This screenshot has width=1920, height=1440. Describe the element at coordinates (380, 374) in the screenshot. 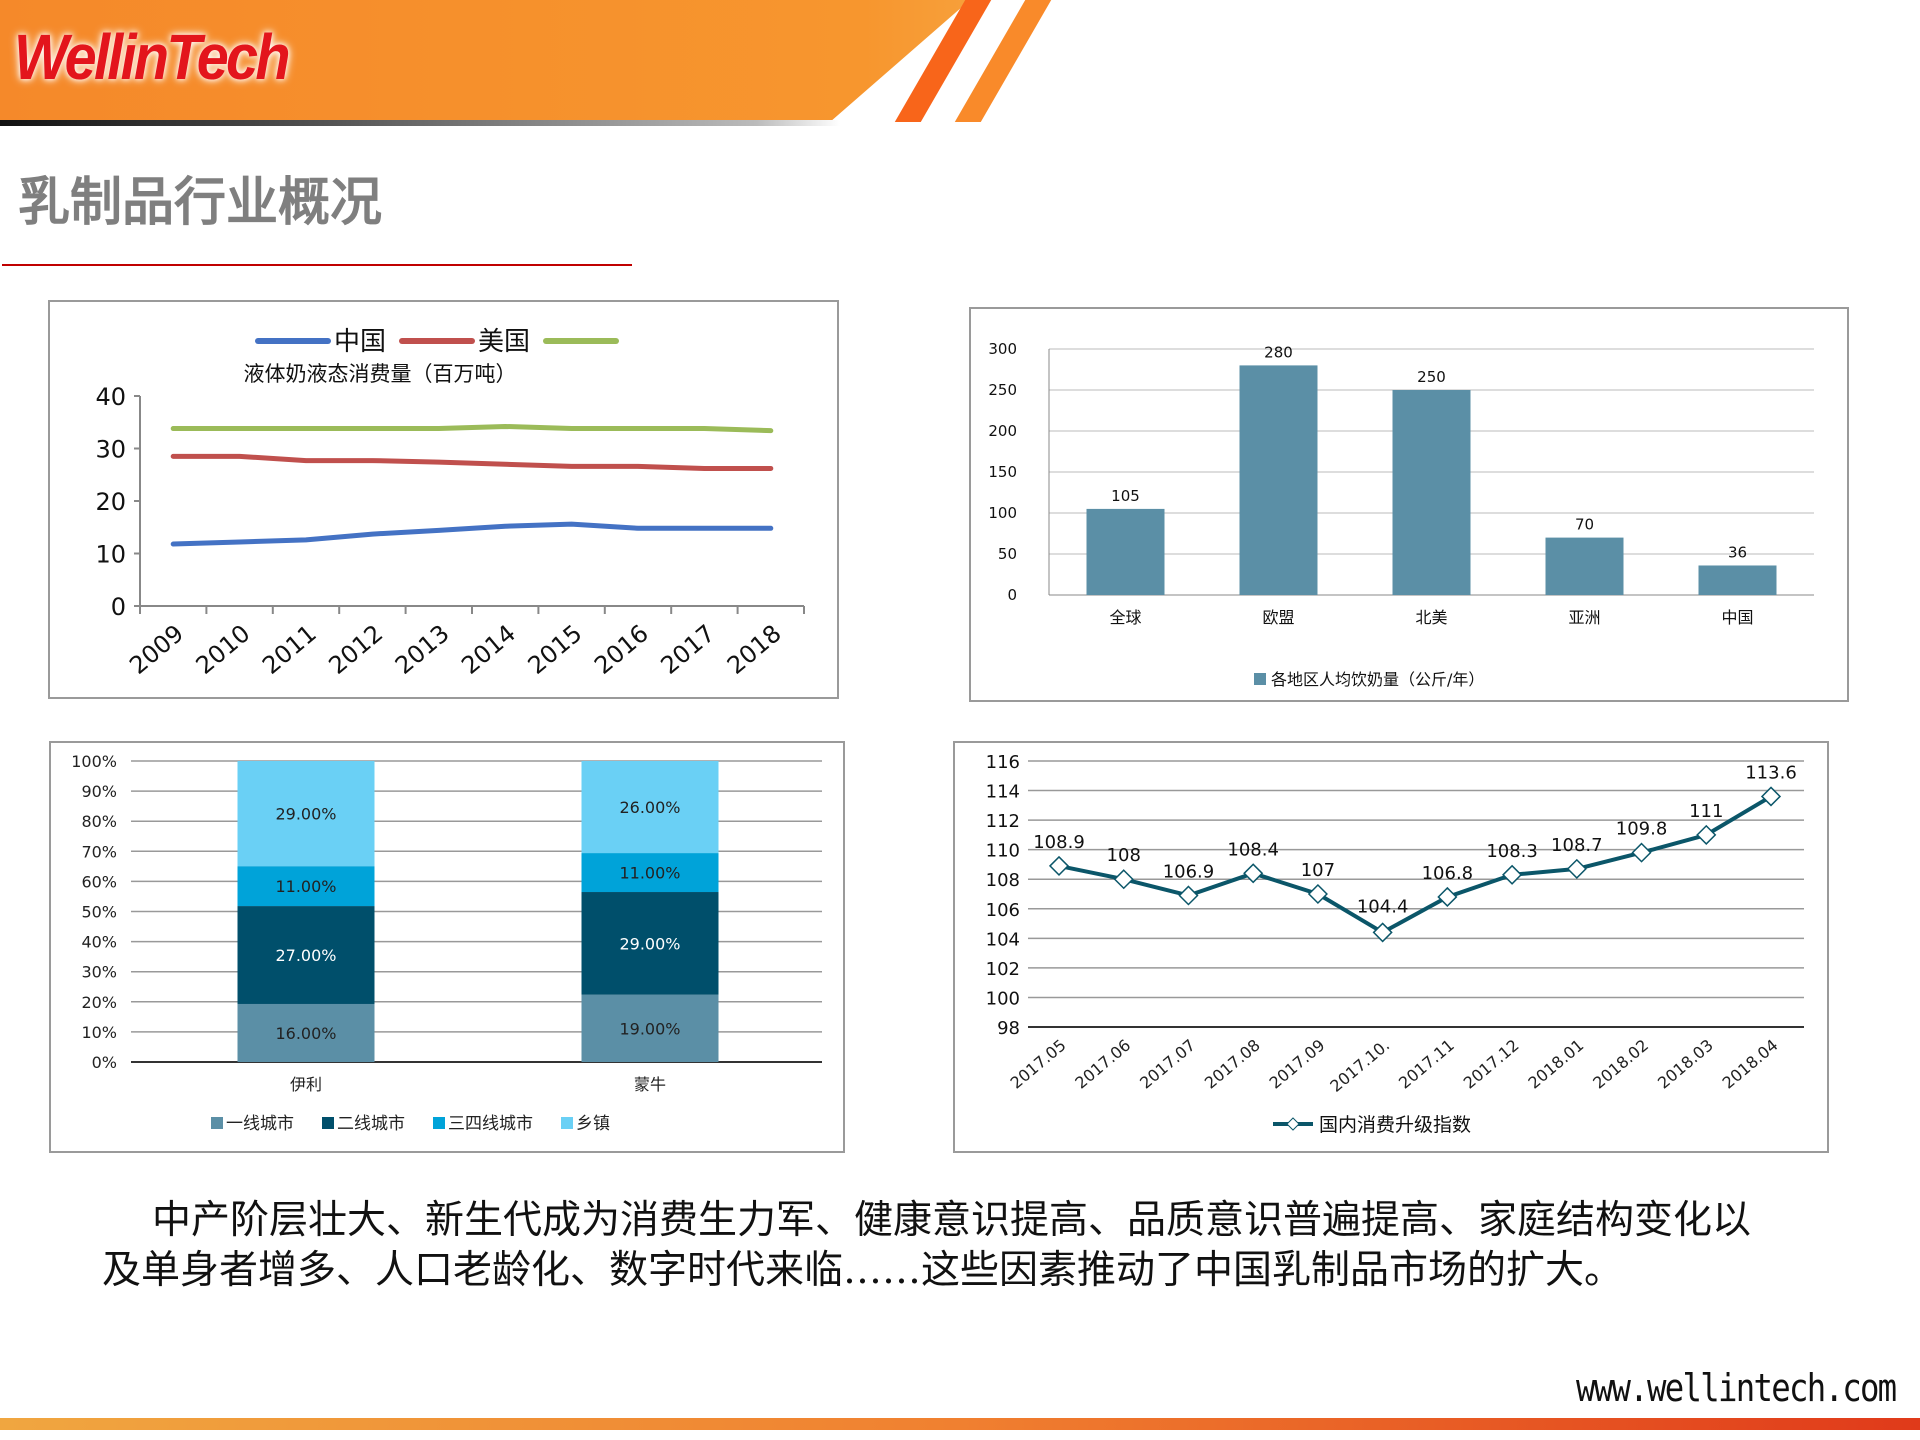

I see `chart-title: 液体奶液态消费量（百万吨）` at that location.